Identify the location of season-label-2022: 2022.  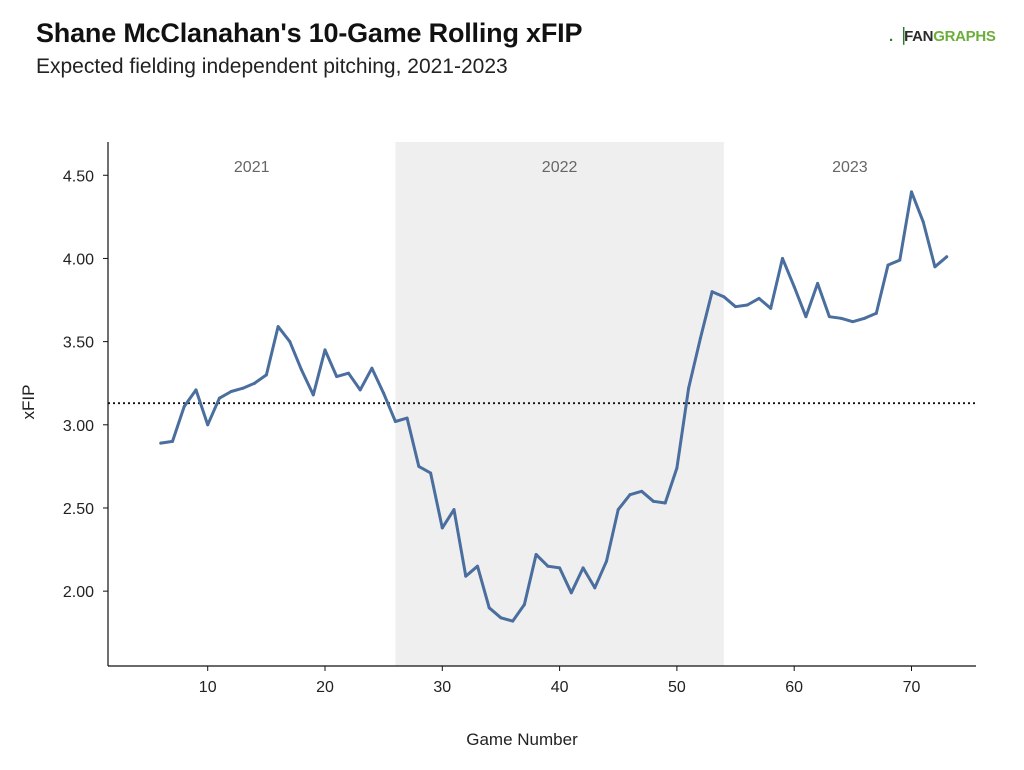
(560, 167).